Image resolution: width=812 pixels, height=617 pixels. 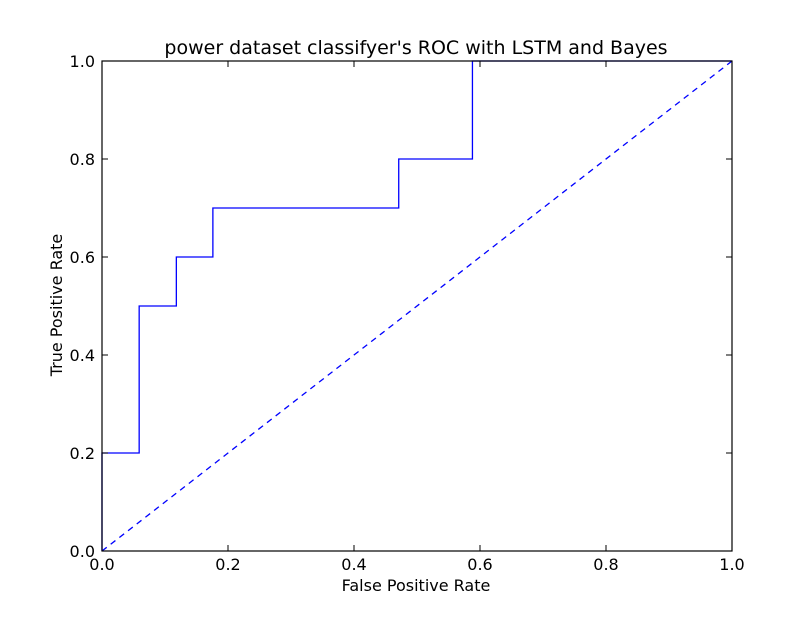 What do you see at coordinates (605, 564) in the screenshot?
I see `x-tick-label: 0.8` at bounding box center [605, 564].